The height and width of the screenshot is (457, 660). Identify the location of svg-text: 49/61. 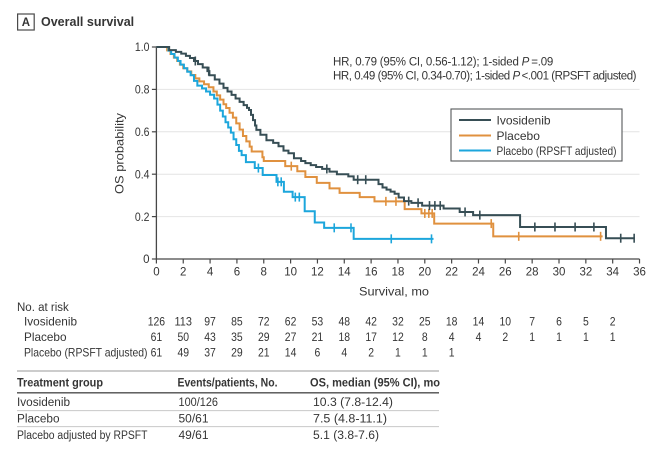
(194, 436).